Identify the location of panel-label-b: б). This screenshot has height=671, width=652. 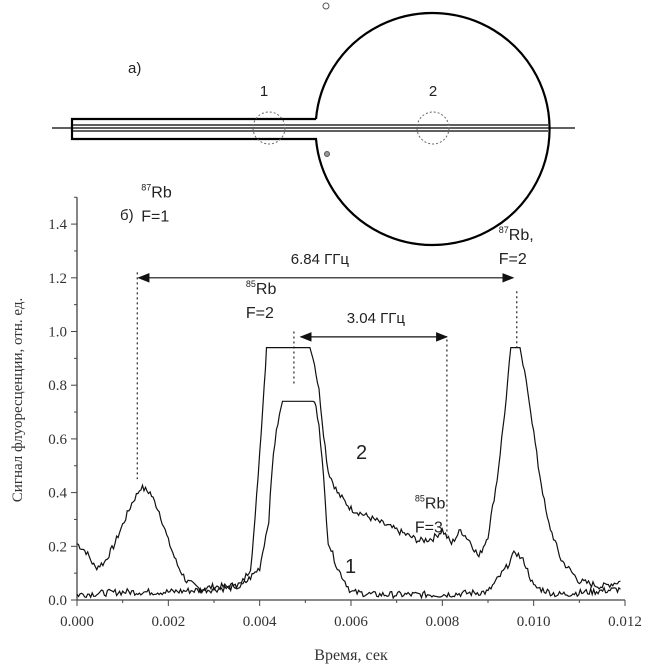
(127, 215).